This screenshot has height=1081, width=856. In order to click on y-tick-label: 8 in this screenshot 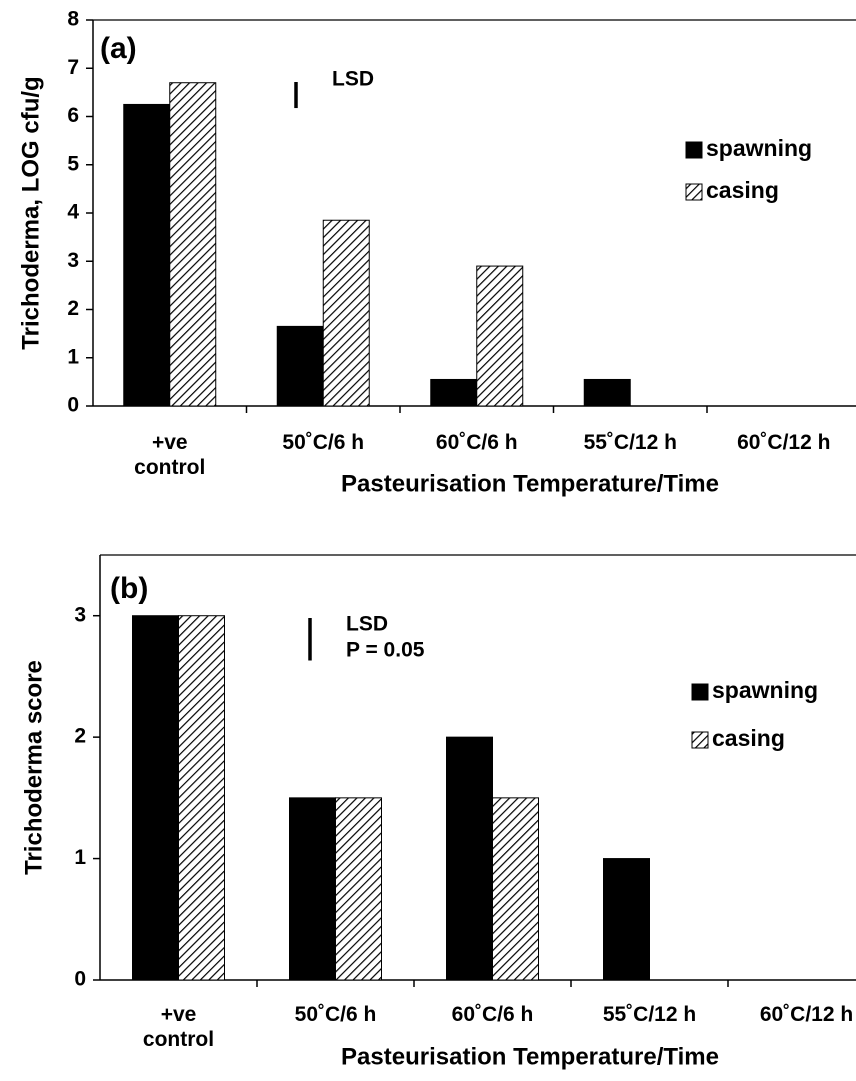, I will do `click(73, 19)`.